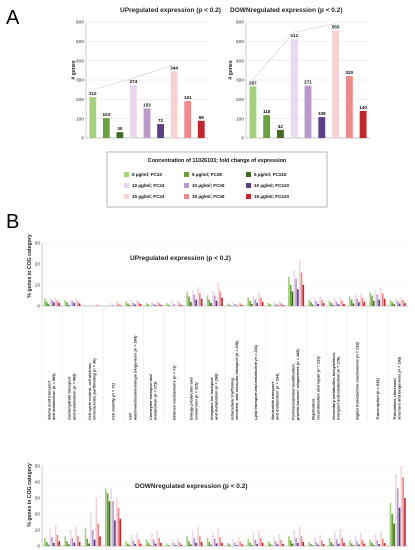  Describe the element at coordinates (74, 69) in the screenshot. I see `y-axis-label-up: # genes` at that location.